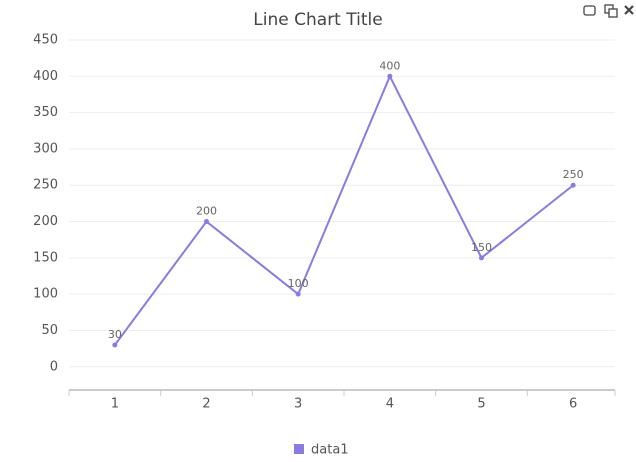 The width and height of the screenshot is (636, 462). I want to click on icon-robot, so click(589, 10).